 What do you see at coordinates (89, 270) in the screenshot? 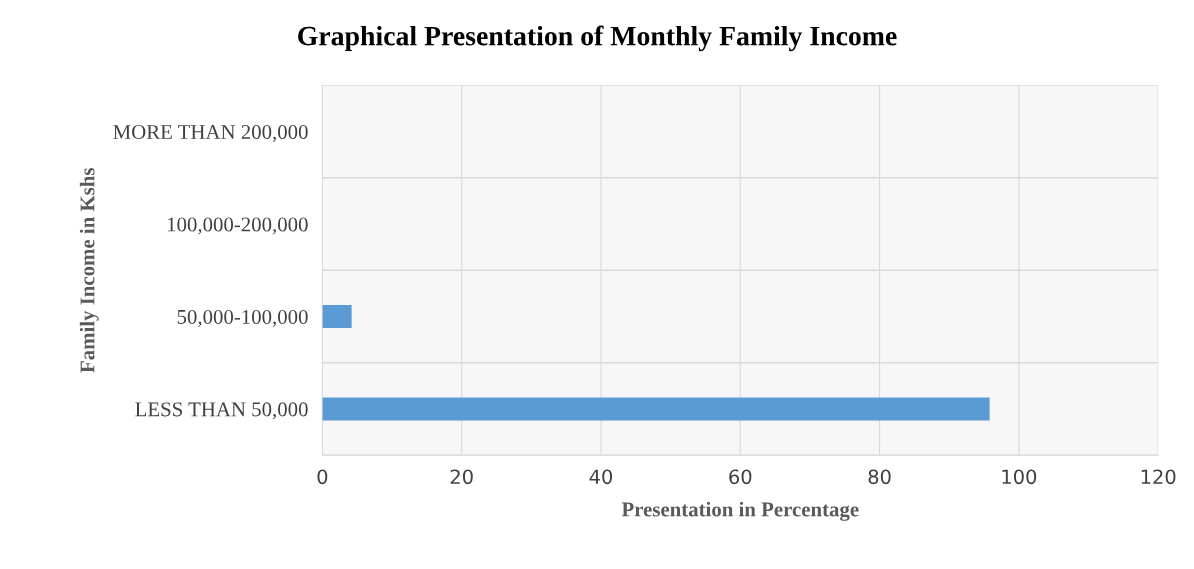
I see `y-axis-title: Family Income in Kshs` at bounding box center [89, 270].